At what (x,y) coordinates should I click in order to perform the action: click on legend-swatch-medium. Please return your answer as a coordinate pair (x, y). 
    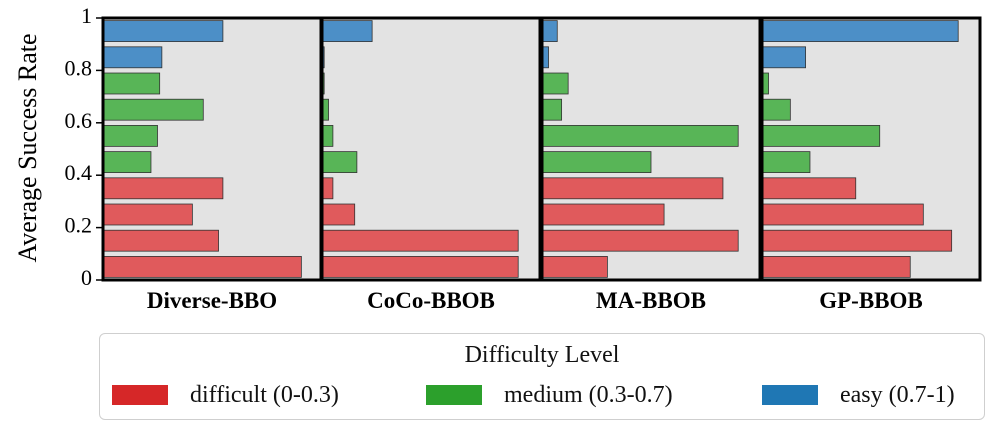
    Looking at the image, I should click on (454, 395).